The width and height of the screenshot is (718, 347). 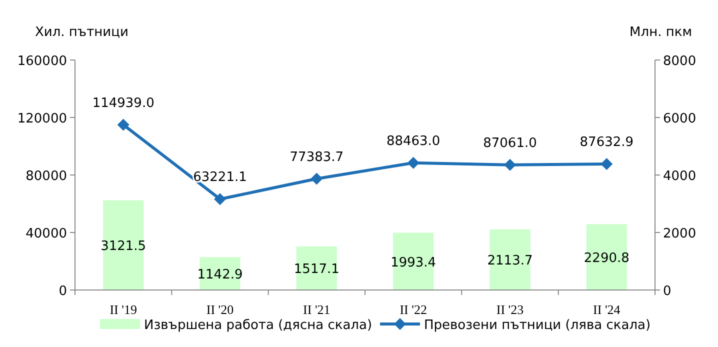 What do you see at coordinates (62, 291) in the screenshot?
I see `y-tick-label: 0` at bounding box center [62, 291].